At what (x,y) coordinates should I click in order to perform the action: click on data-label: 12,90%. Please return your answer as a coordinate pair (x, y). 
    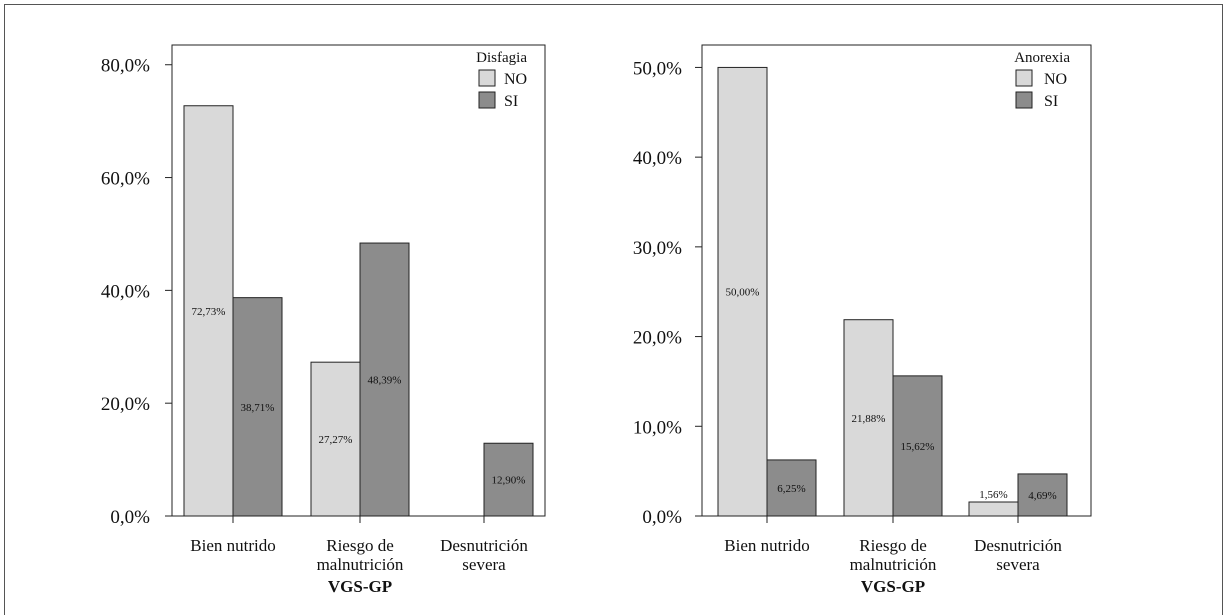
    Looking at the image, I should click on (509, 481).